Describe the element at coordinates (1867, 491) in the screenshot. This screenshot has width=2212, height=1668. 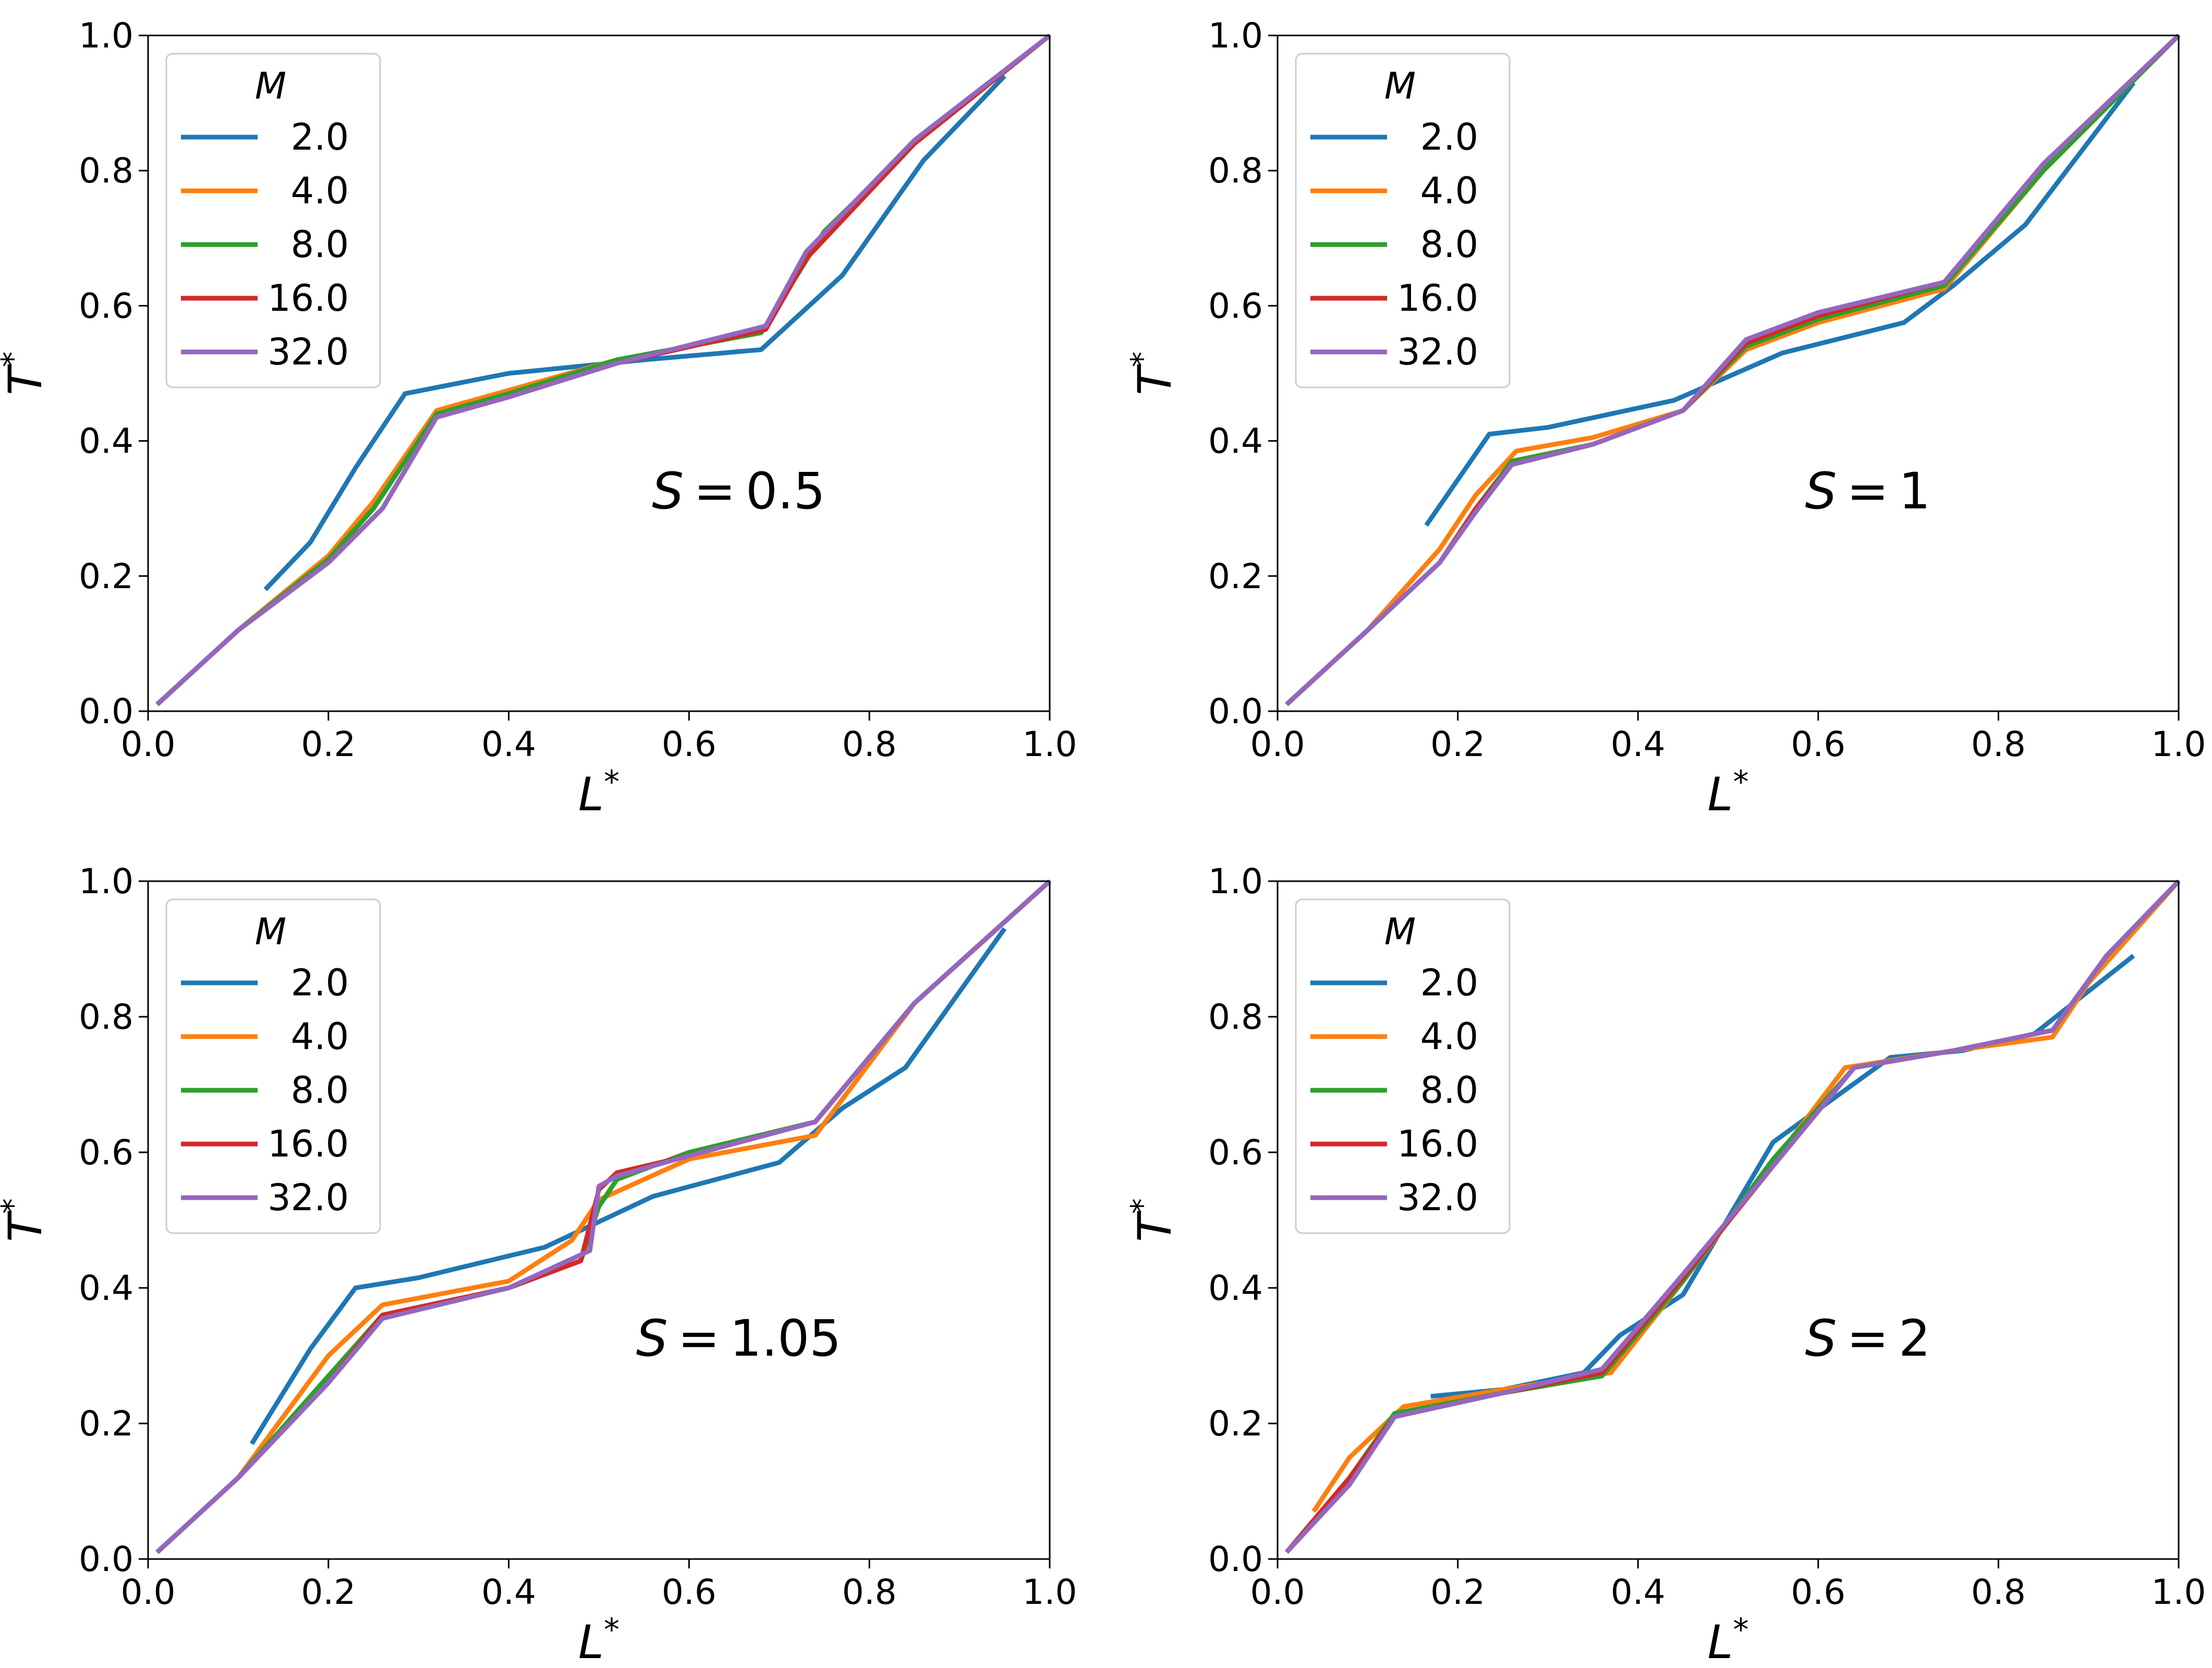
I see `s-value-annotation: S = 1` at that location.